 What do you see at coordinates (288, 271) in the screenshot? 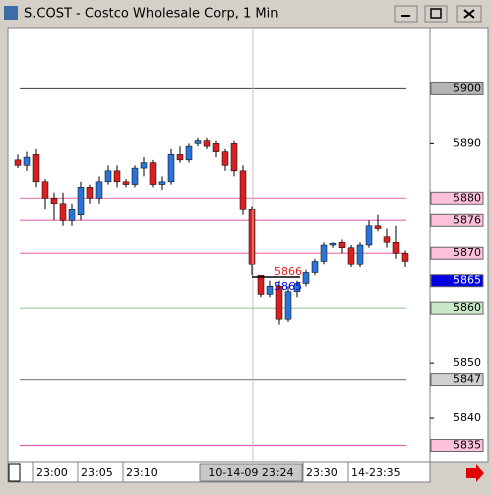
I see `crosshair-high-label: 5866` at bounding box center [288, 271].